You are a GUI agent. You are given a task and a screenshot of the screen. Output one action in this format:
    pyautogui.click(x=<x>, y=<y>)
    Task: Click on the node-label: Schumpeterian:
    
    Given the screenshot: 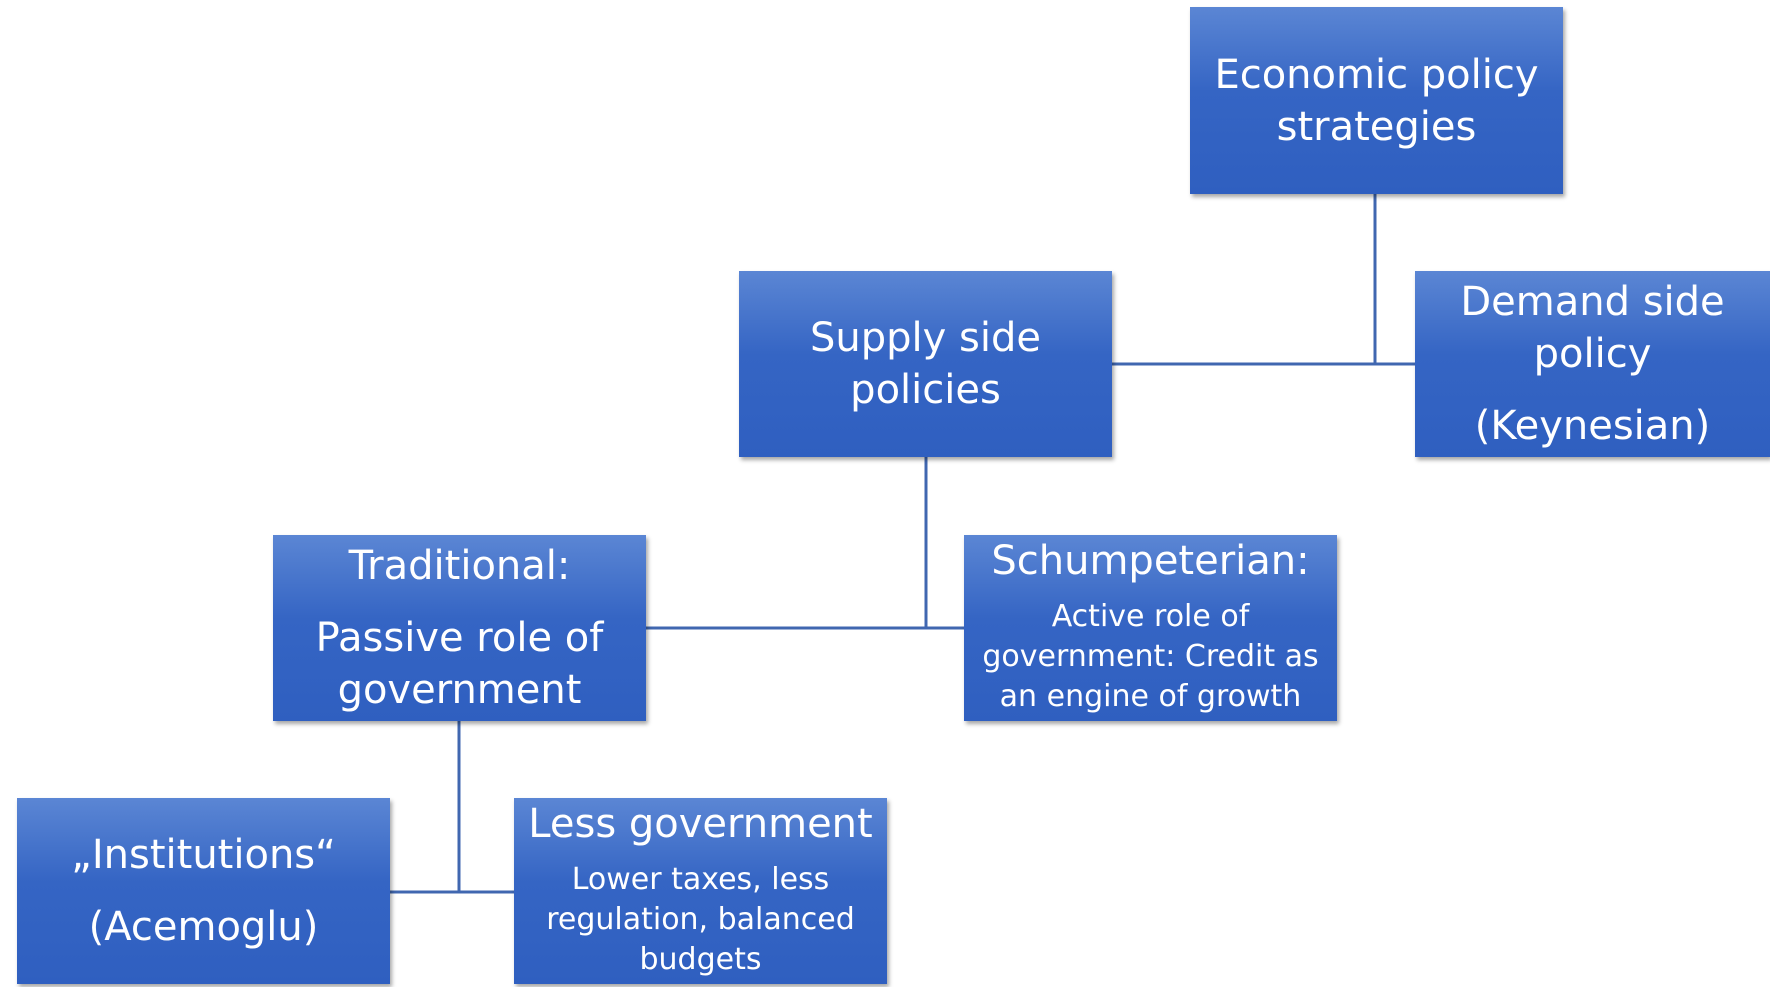 What is the action you would take?
    pyautogui.click(x=1150, y=561)
    